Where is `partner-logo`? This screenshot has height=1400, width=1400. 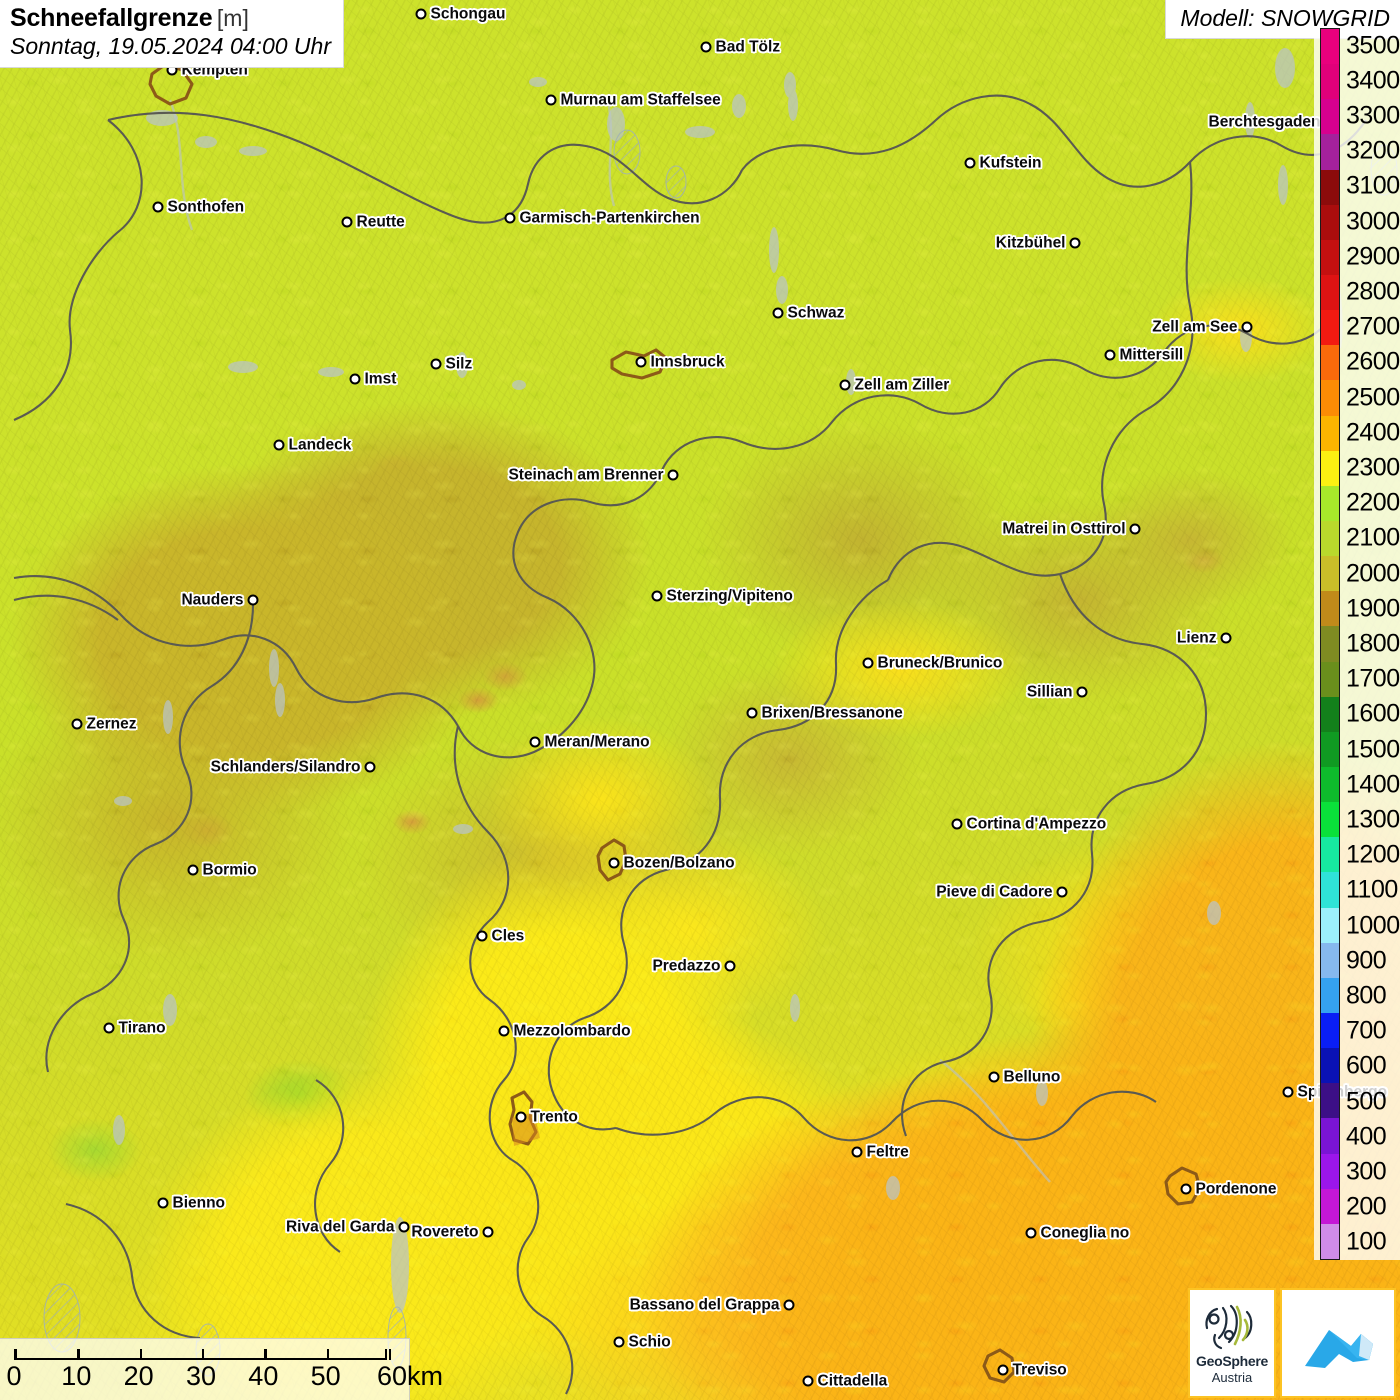
partner-logo is located at coordinates (1338, 1343).